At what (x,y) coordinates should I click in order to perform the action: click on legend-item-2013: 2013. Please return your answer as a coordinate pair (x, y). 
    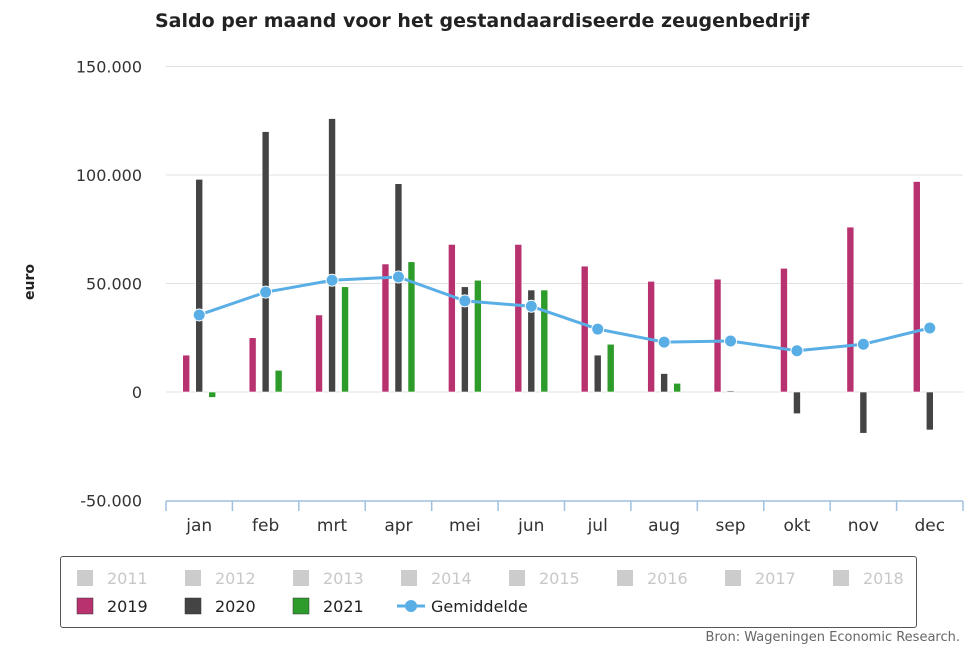
    Looking at the image, I should click on (328, 578).